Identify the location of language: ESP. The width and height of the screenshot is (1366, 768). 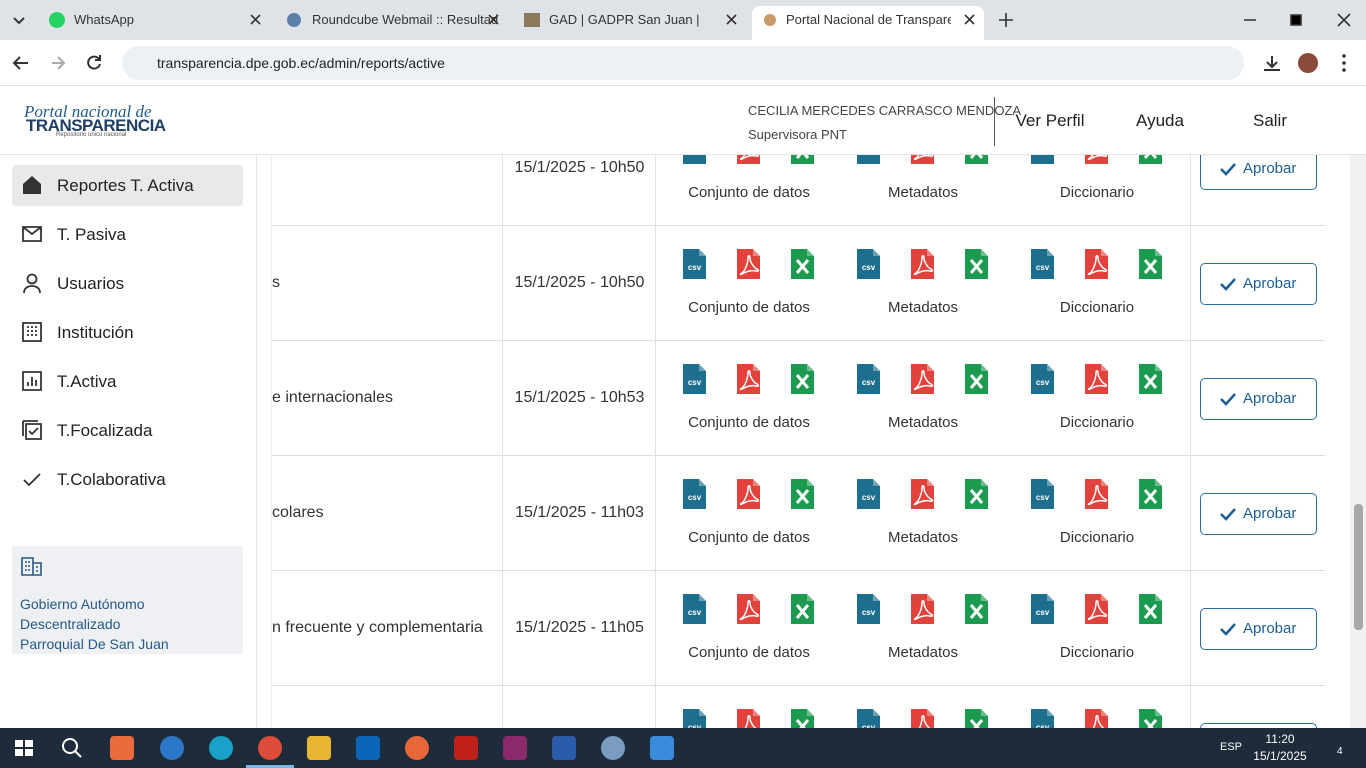
(1231, 747).